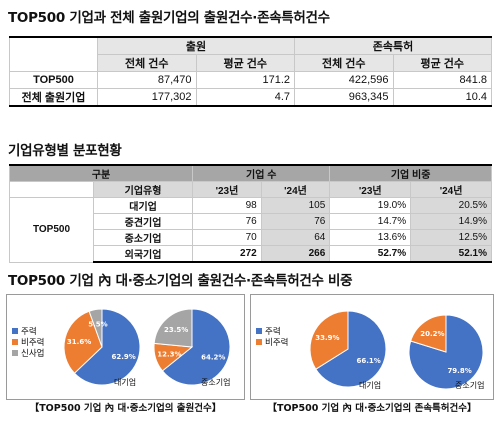 The height and width of the screenshot is (423, 500). What do you see at coordinates (227, 254) in the screenshot?
I see `table-cell: 272` at bounding box center [227, 254].